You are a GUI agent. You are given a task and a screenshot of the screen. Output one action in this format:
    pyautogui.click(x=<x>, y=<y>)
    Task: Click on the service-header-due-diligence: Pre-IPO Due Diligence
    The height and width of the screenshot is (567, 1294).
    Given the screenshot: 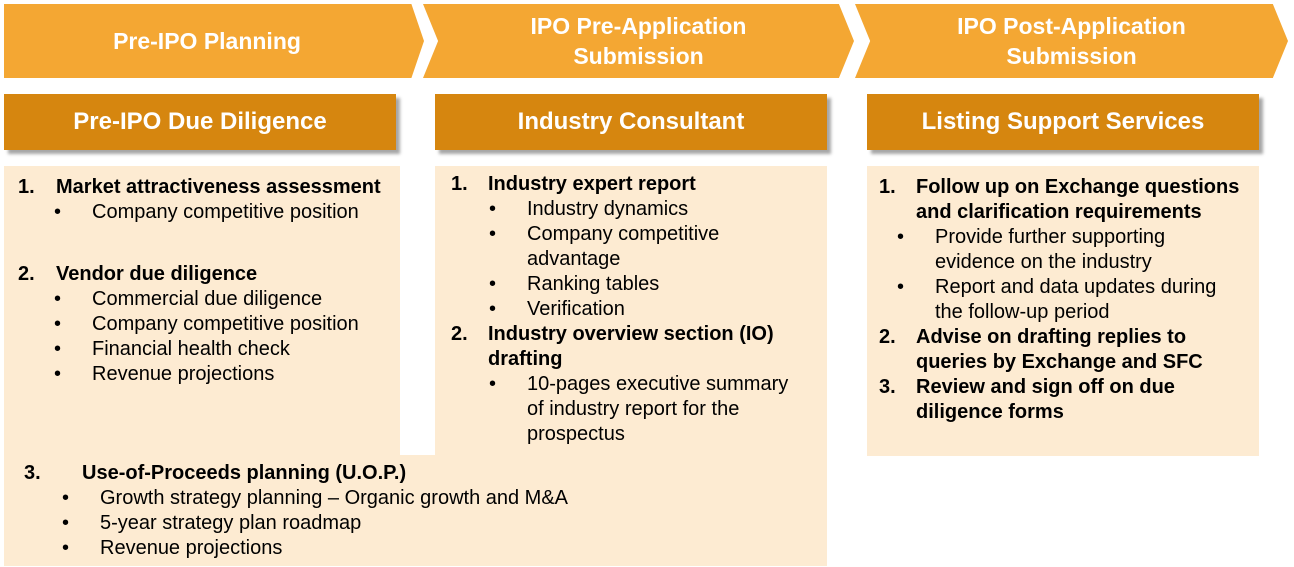 What is the action you would take?
    pyautogui.click(x=200, y=122)
    